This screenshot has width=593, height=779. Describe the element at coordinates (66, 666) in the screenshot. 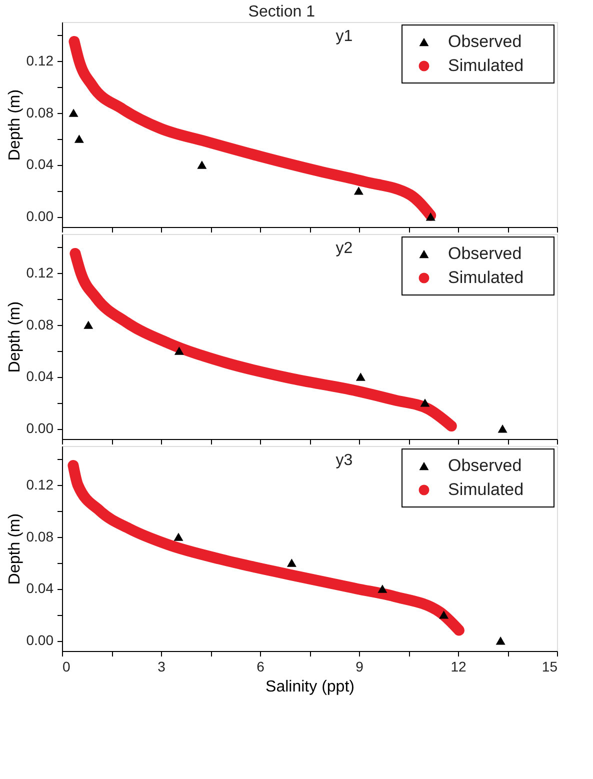

I see `x-tick-label: 0` at that location.